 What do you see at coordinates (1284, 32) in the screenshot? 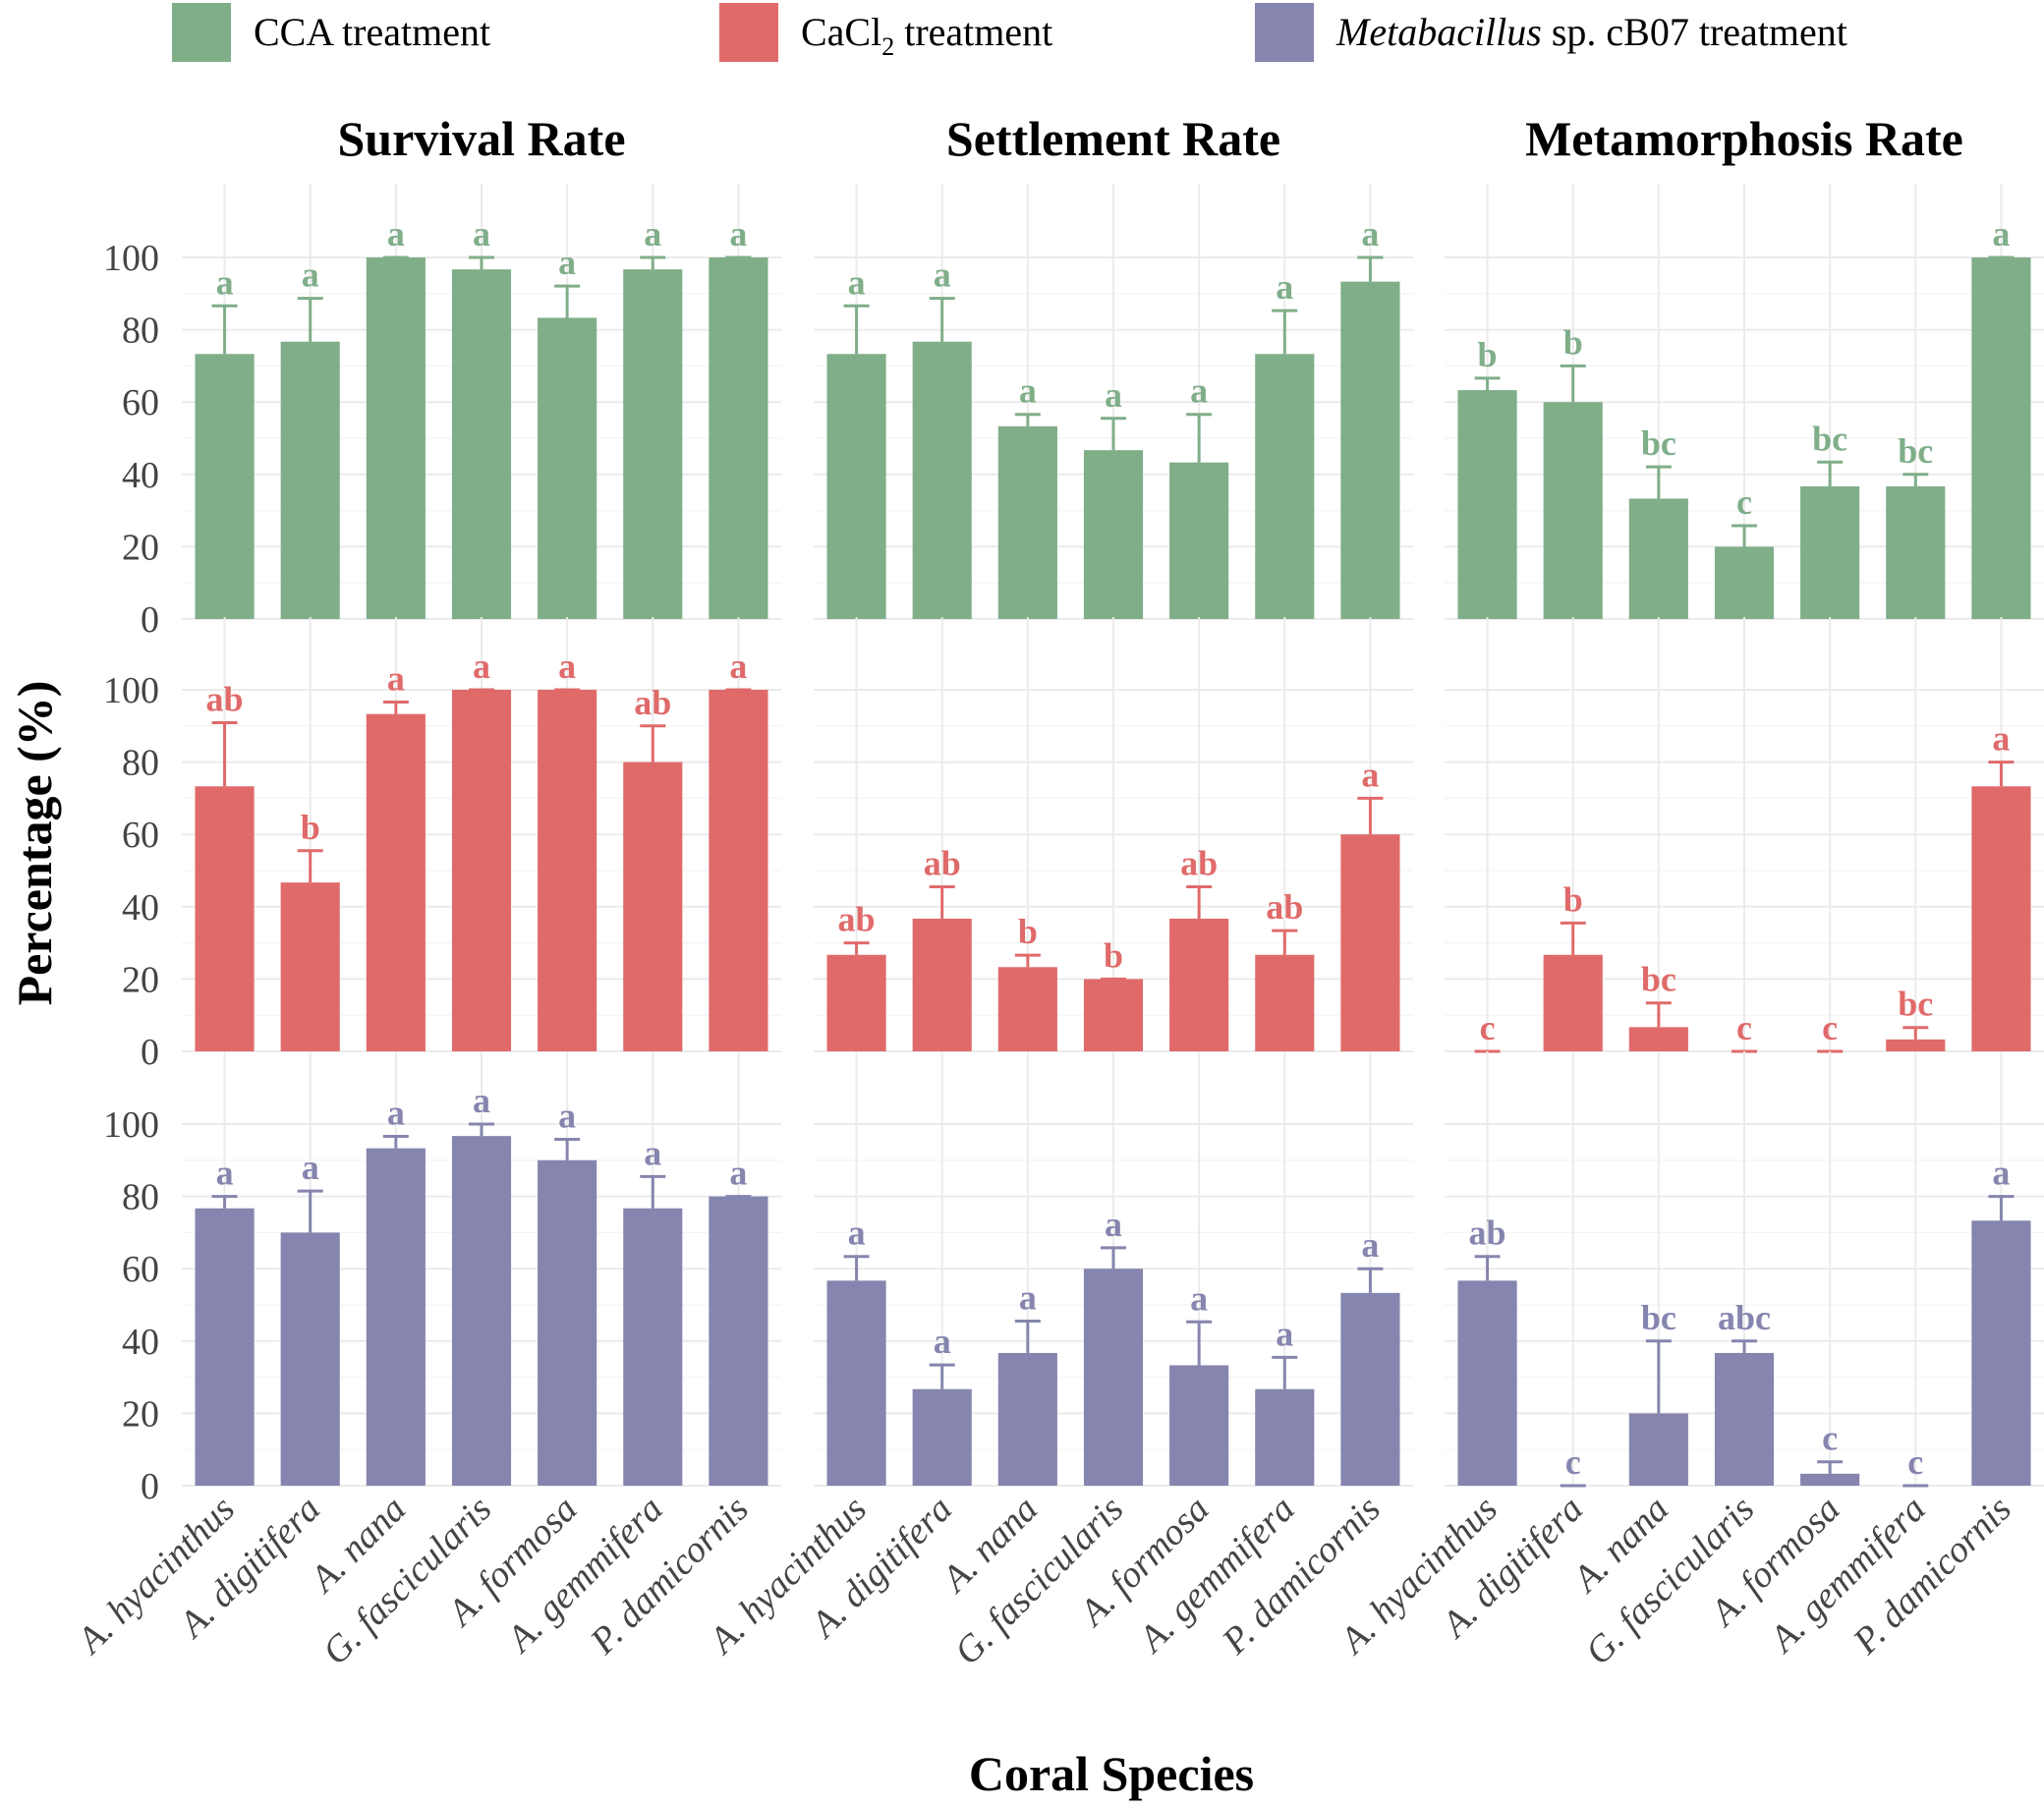
I see `legend-swatch-metabacillus` at bounding box center [1284, 32].